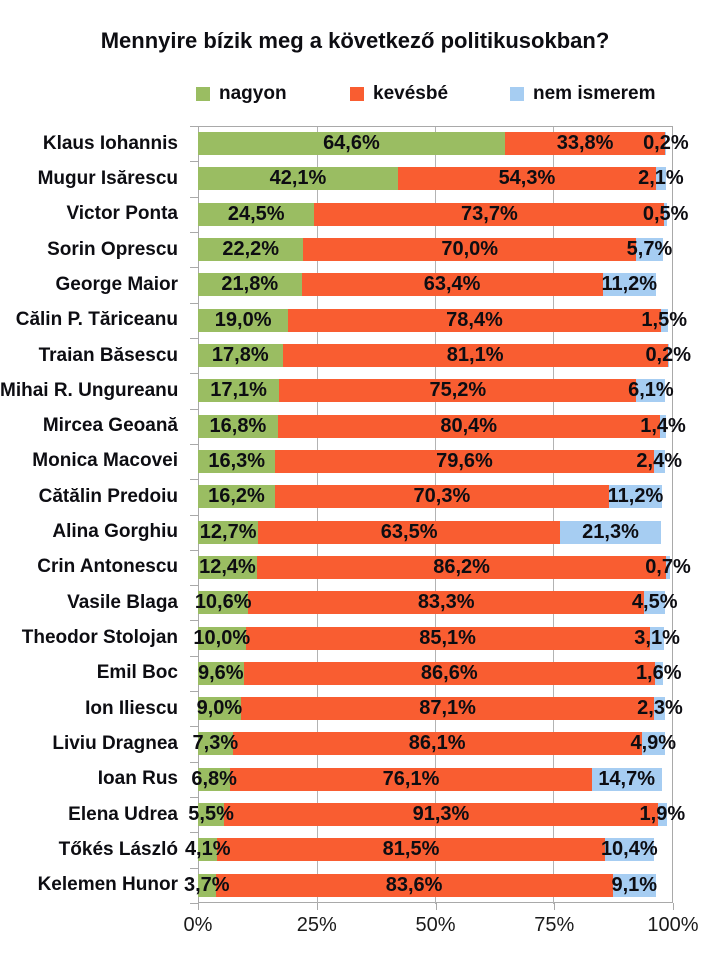  I want to click on value-label: 17,1%, so click(238, 390).